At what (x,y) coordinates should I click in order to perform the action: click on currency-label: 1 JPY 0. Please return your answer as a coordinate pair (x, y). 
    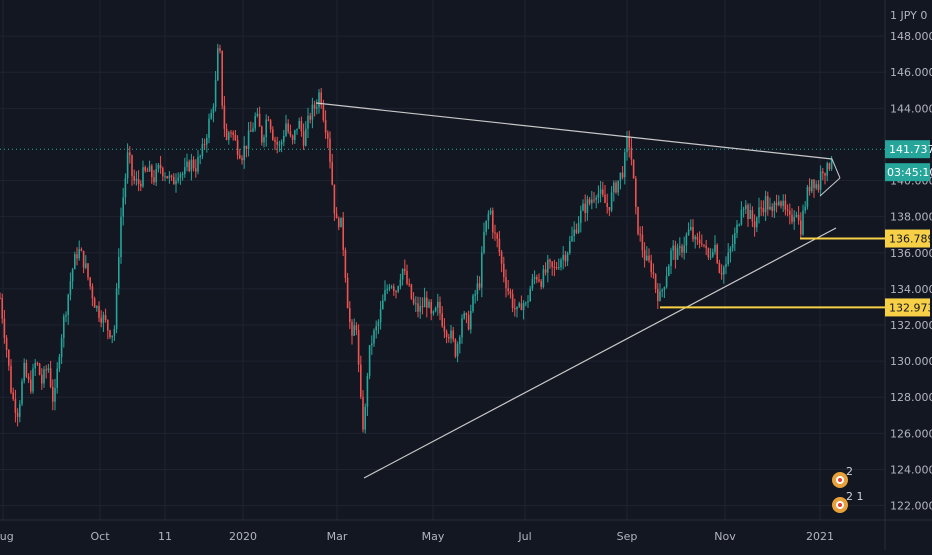
    Looking at the image, I should click on (908, 15).